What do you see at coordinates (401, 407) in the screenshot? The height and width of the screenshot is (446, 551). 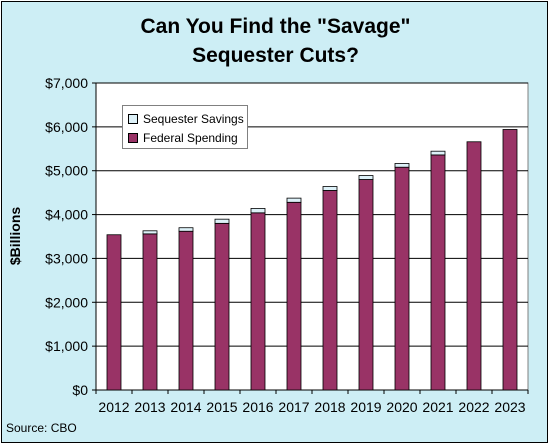 I see `x-tick-label: 2020` at bounding box center [401, 407].